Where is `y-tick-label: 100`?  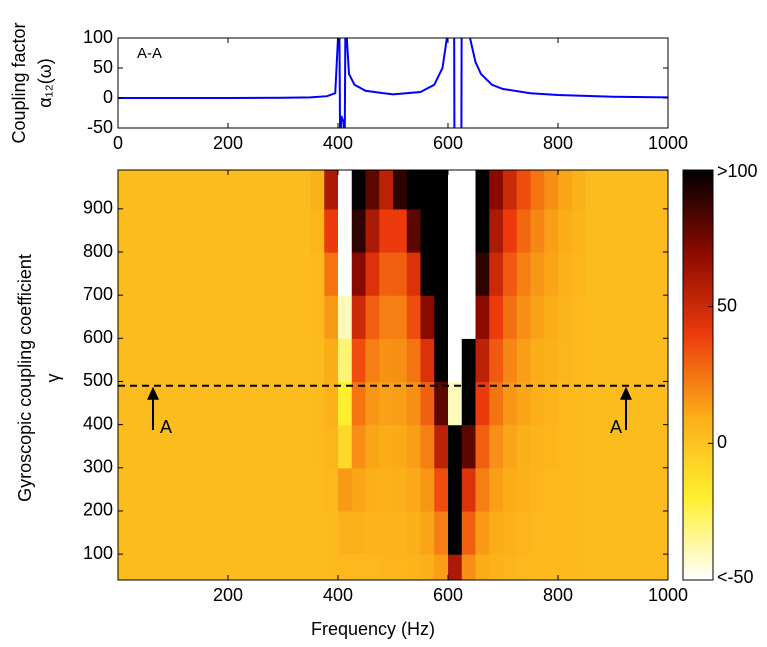
y-tick-label: 100 is located at coordinates (98, 37).